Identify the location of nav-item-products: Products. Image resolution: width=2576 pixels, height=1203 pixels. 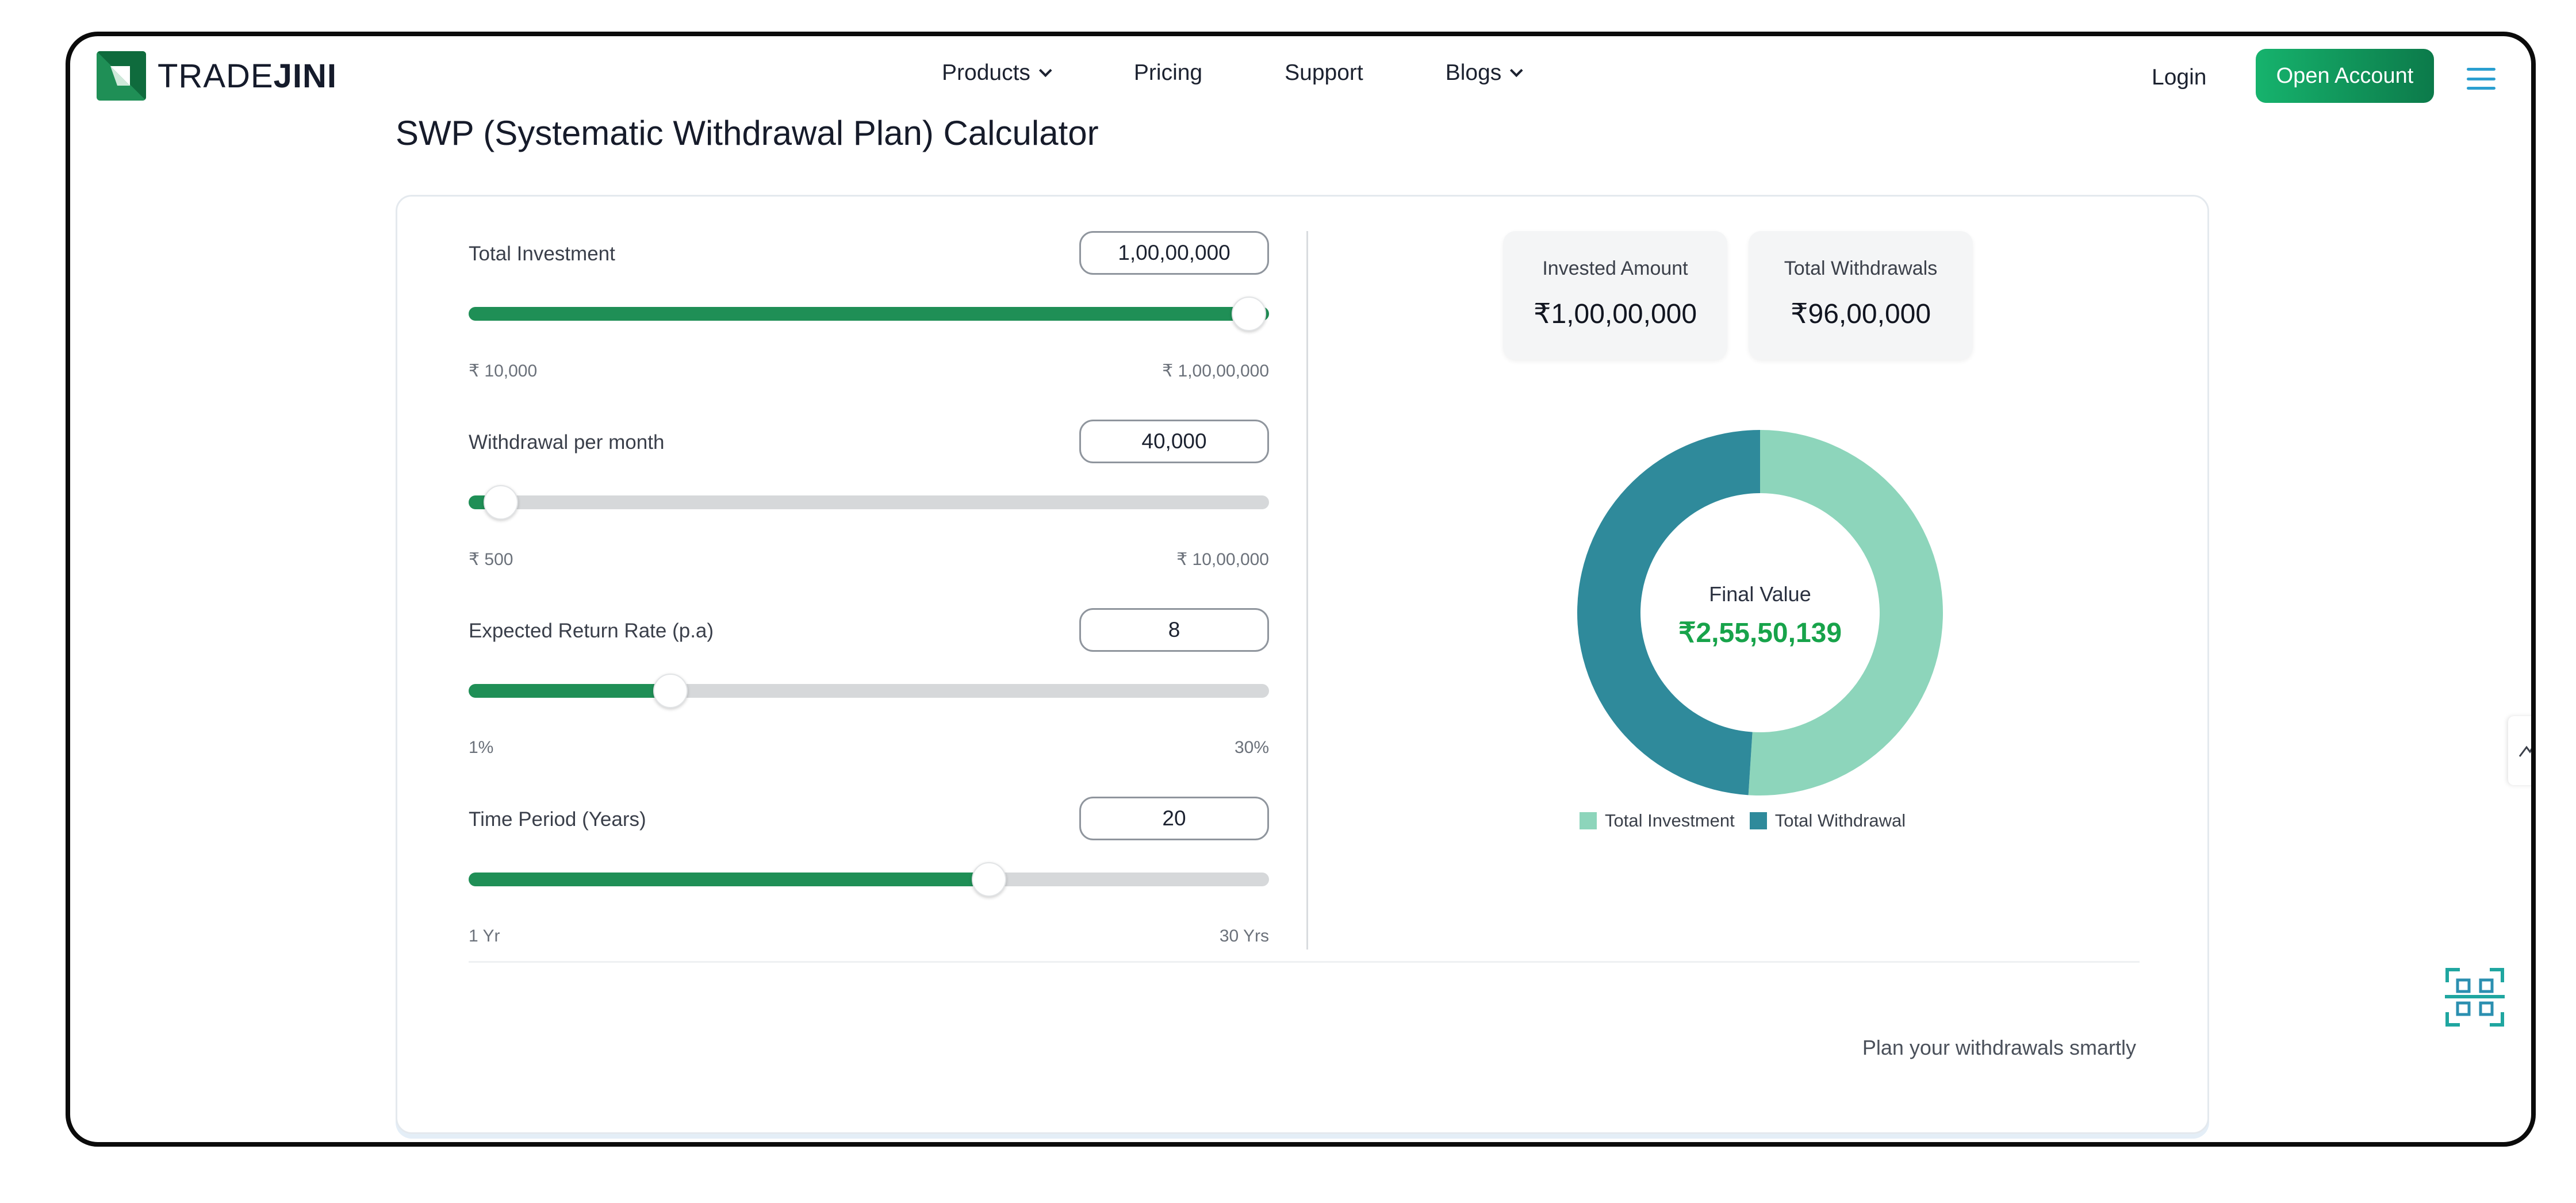
(997, 73).